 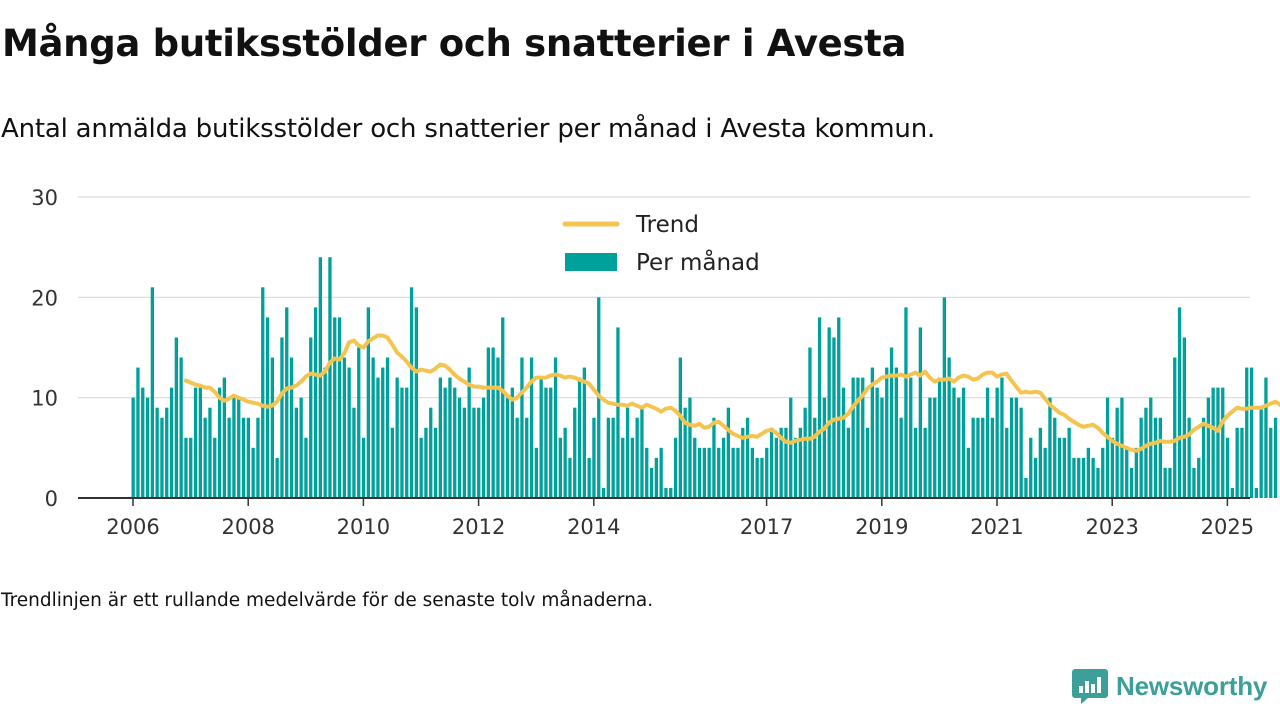 What do you see at coordinates (44, 298) in the screenshot?
I see `y-tick-label: 20` at bounding box center [44, 298].